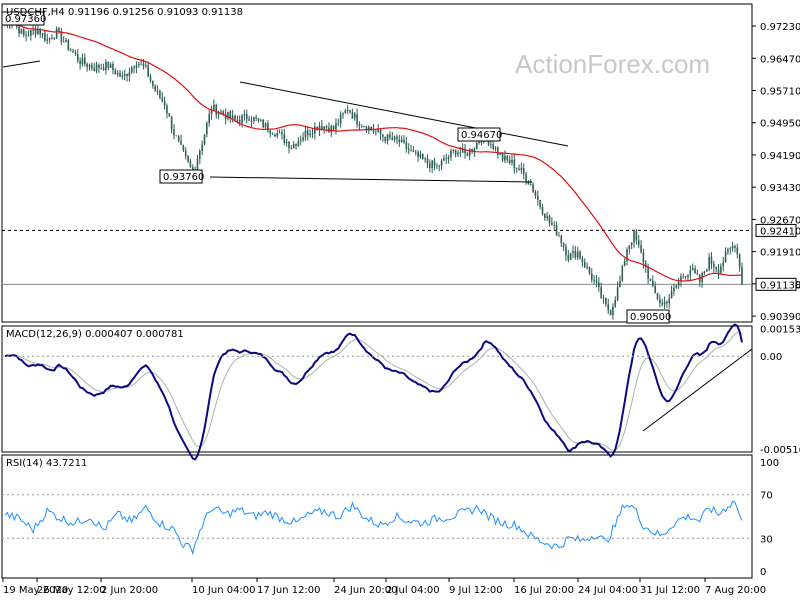 The width and height of the screenshot is (800, 600). What do you see at coordinates (780, 188) in the screenshot?
I see `price-tick-label: 0.93430` at bounding box center [780, 188].